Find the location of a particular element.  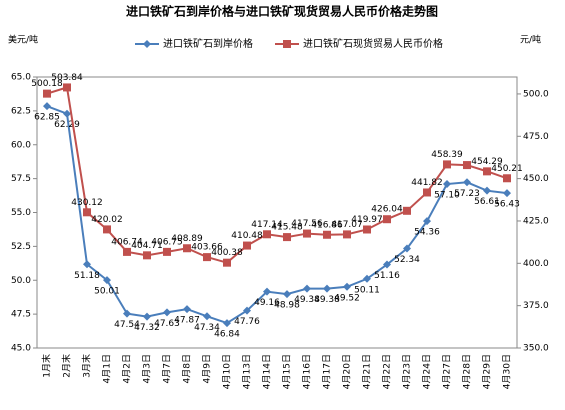

data-label: 56.61 is located at coordinates (487, 202).